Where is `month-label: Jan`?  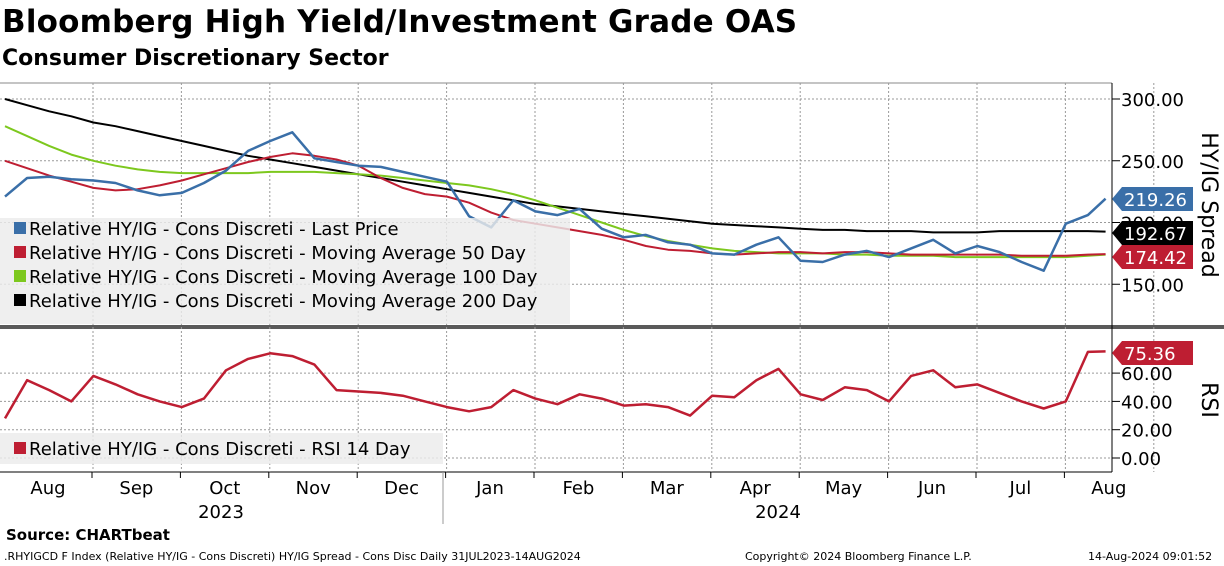 month-label: Jan is located at coordinates (489, 488).